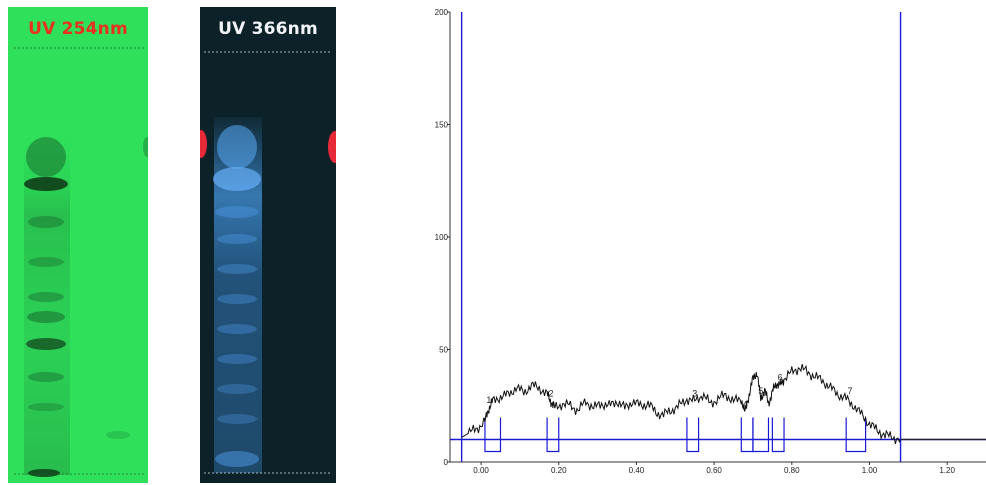 This screenshot has width=986, height=485. I want to click on x-tick-label: 0.00, so click(481, 470).